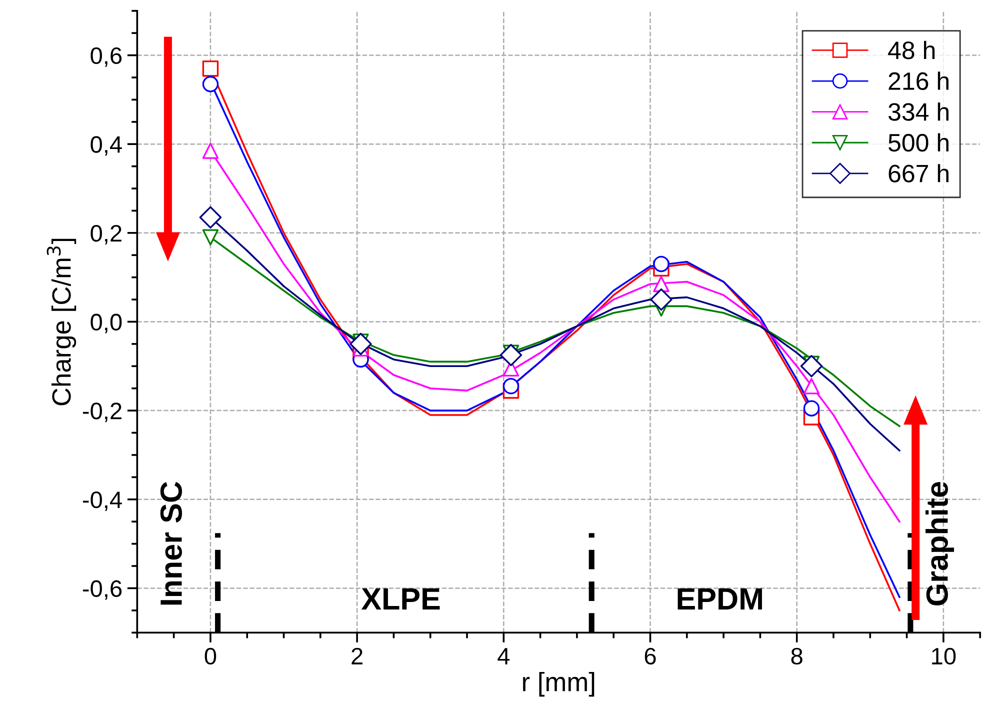  What do you see at coordinates (357, 656) in the screenshot?
I see `x-tick-label: 2` at bounding box center [357, 656].